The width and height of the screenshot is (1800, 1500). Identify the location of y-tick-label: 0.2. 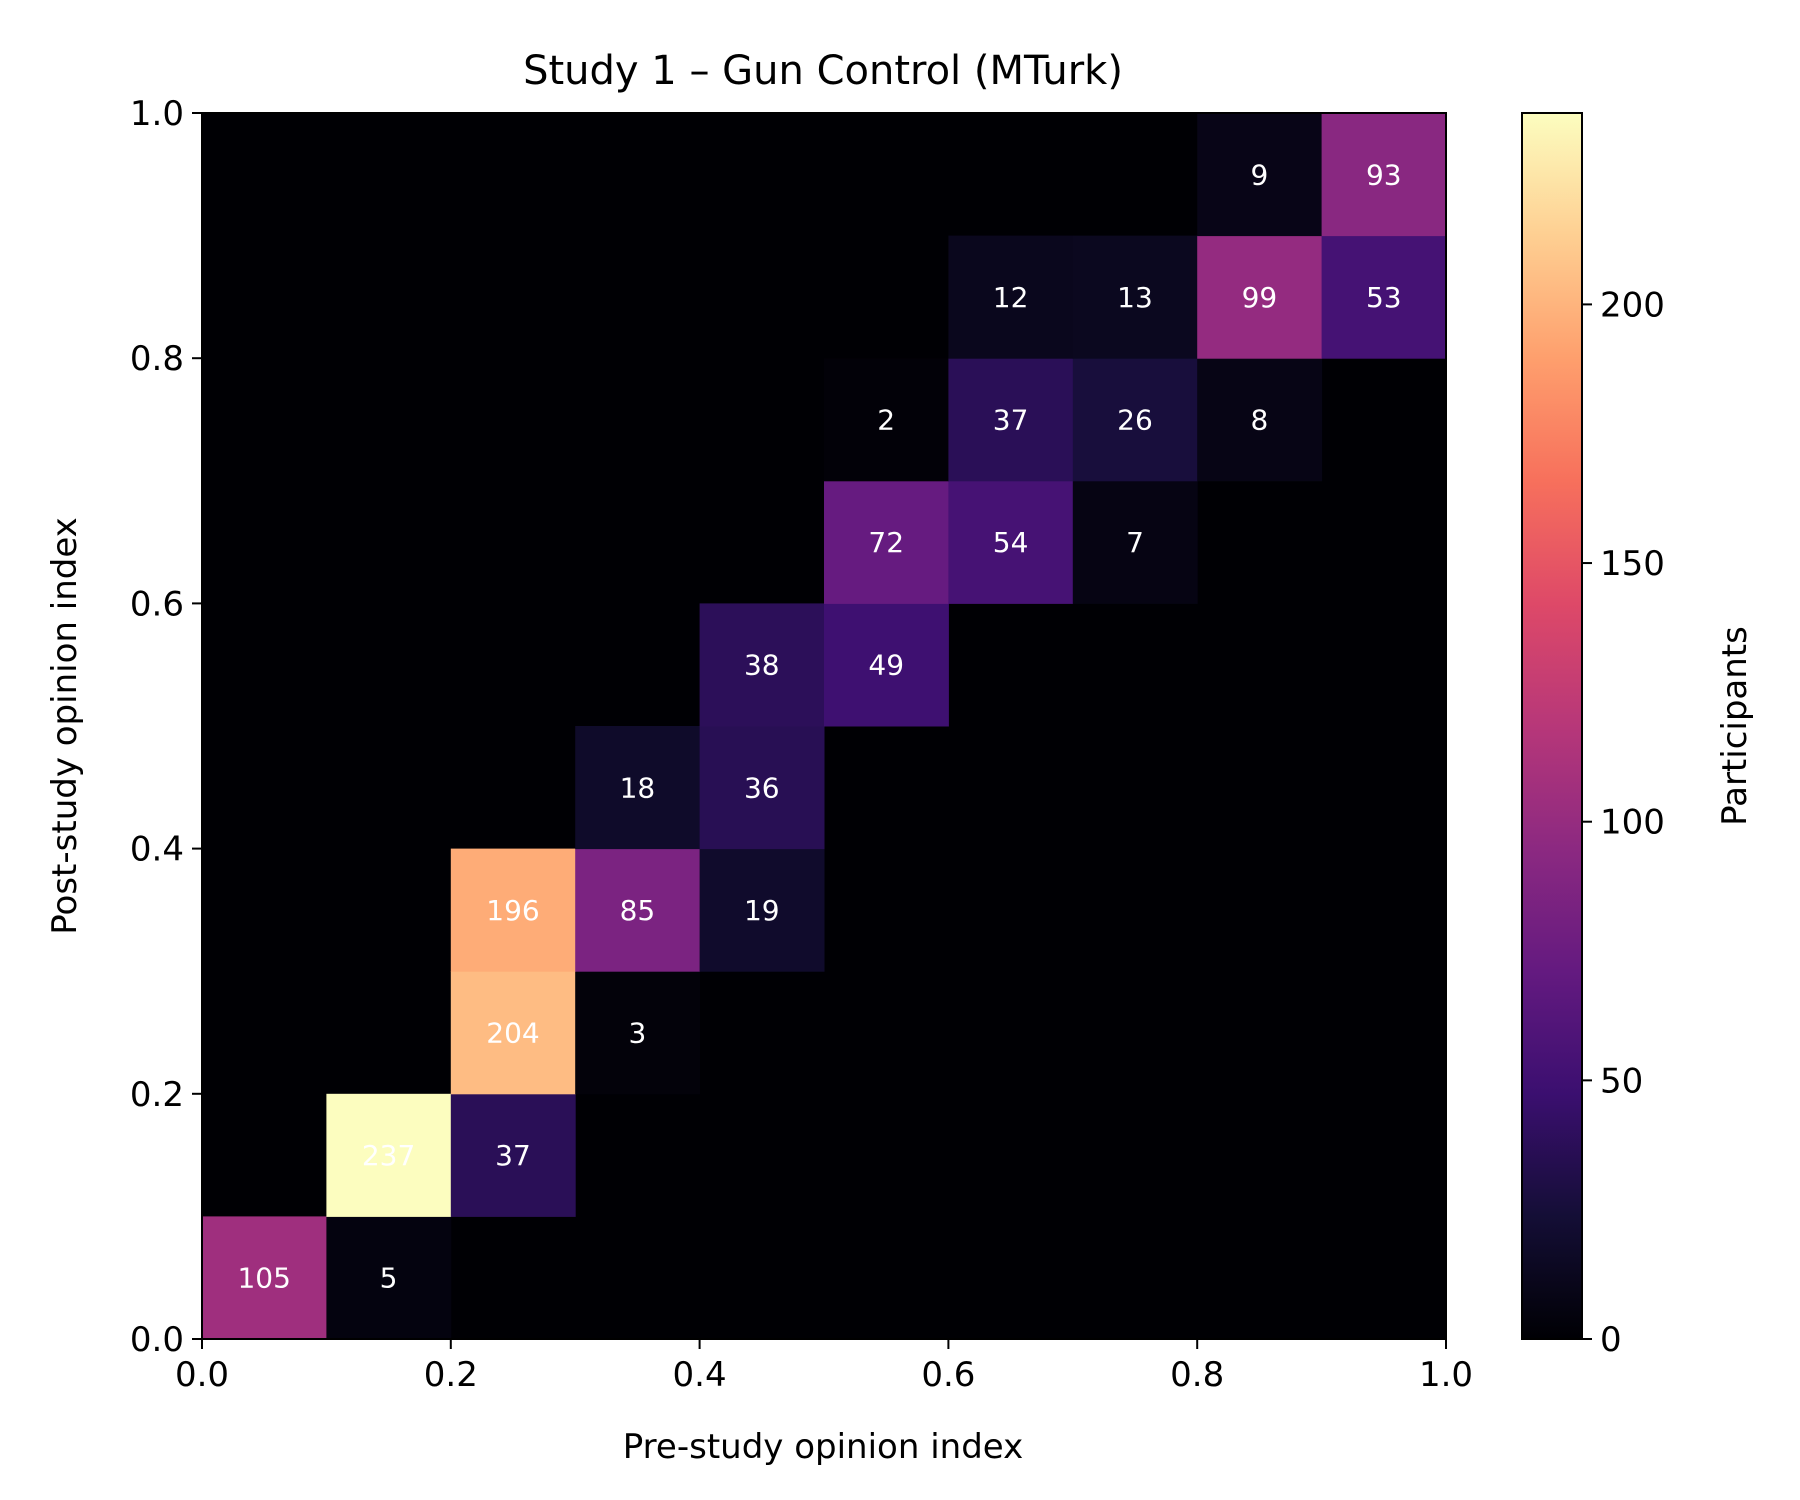
(157, 1095).